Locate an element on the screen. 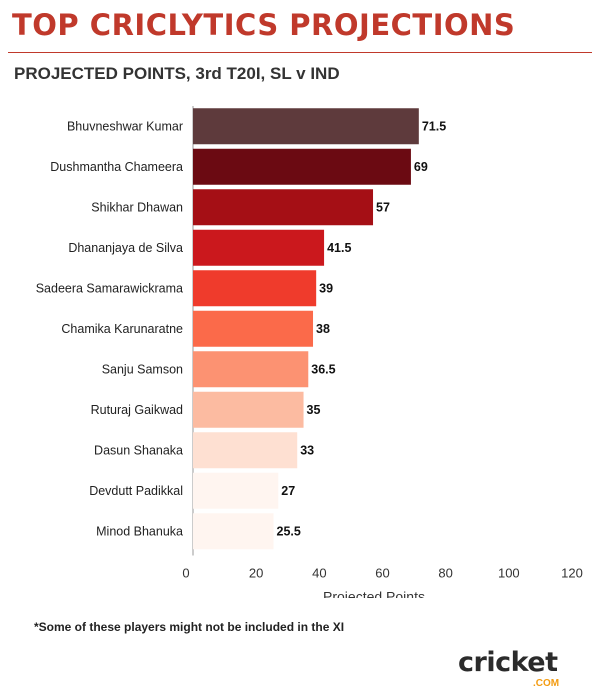 The width and height of the screenshot is (600, 697). value-label: 33 is located at coordinates (307, 450).